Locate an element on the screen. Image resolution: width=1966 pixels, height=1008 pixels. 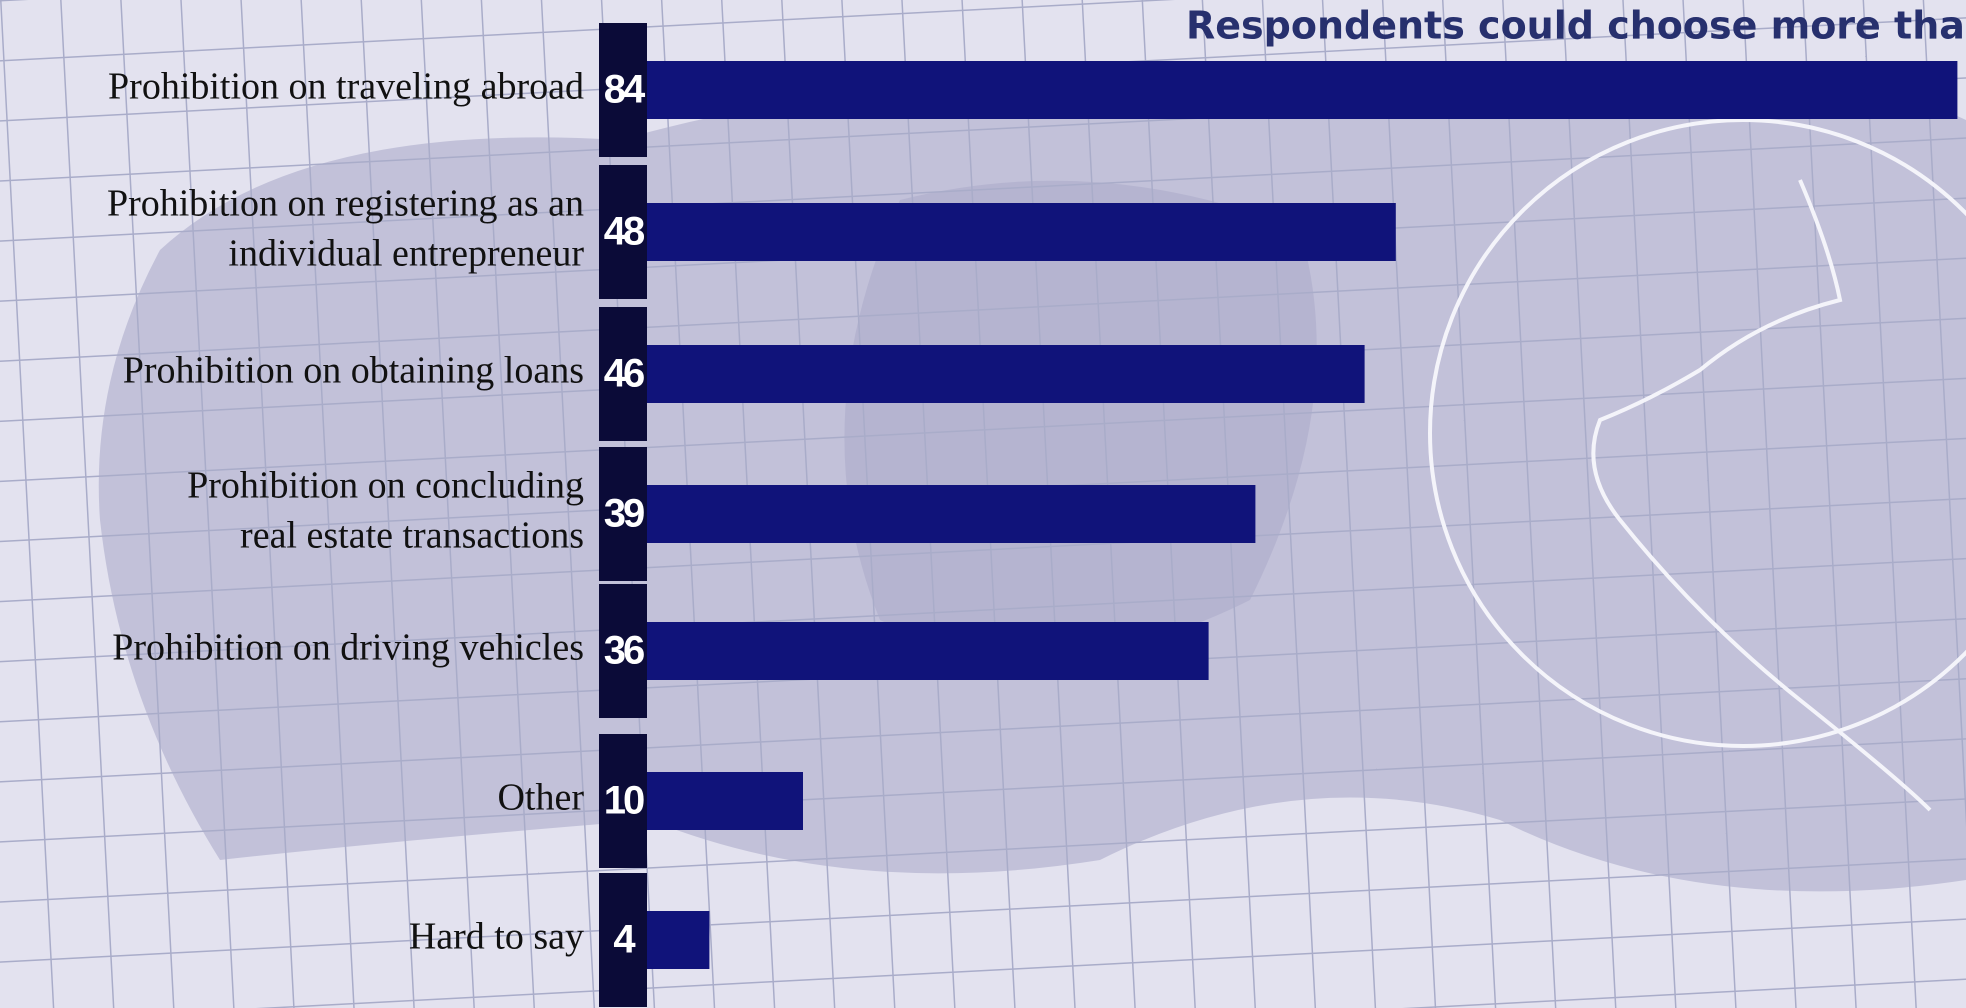
value-label: 46 is located at coordinates (624, 374).